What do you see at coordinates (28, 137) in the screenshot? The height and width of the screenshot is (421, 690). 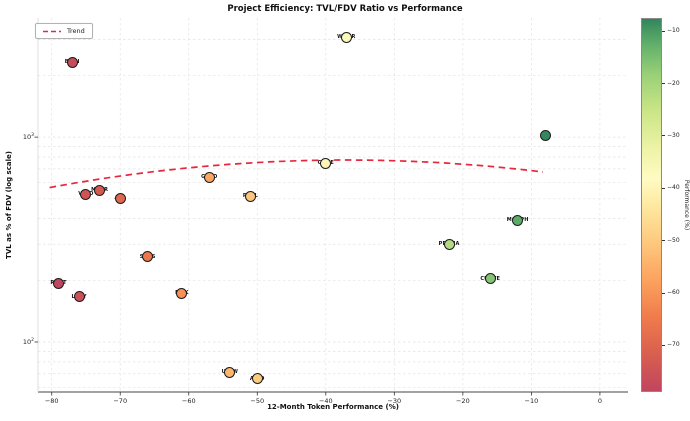 I see `y-tick-label: 103` at bounding box center [28, 137].